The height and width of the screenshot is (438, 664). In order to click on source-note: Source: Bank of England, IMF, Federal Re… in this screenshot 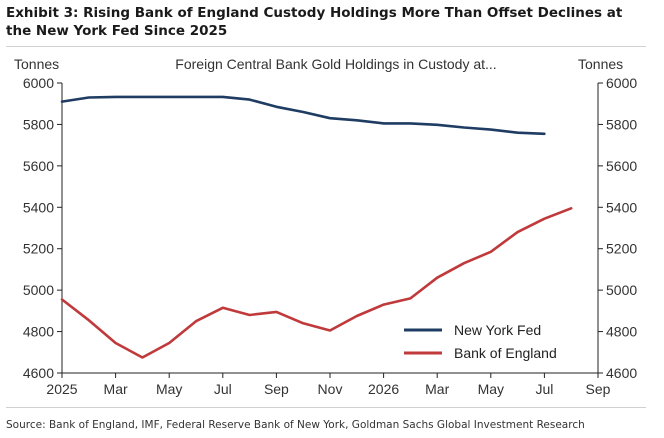, I will do `click(295, 425)`.